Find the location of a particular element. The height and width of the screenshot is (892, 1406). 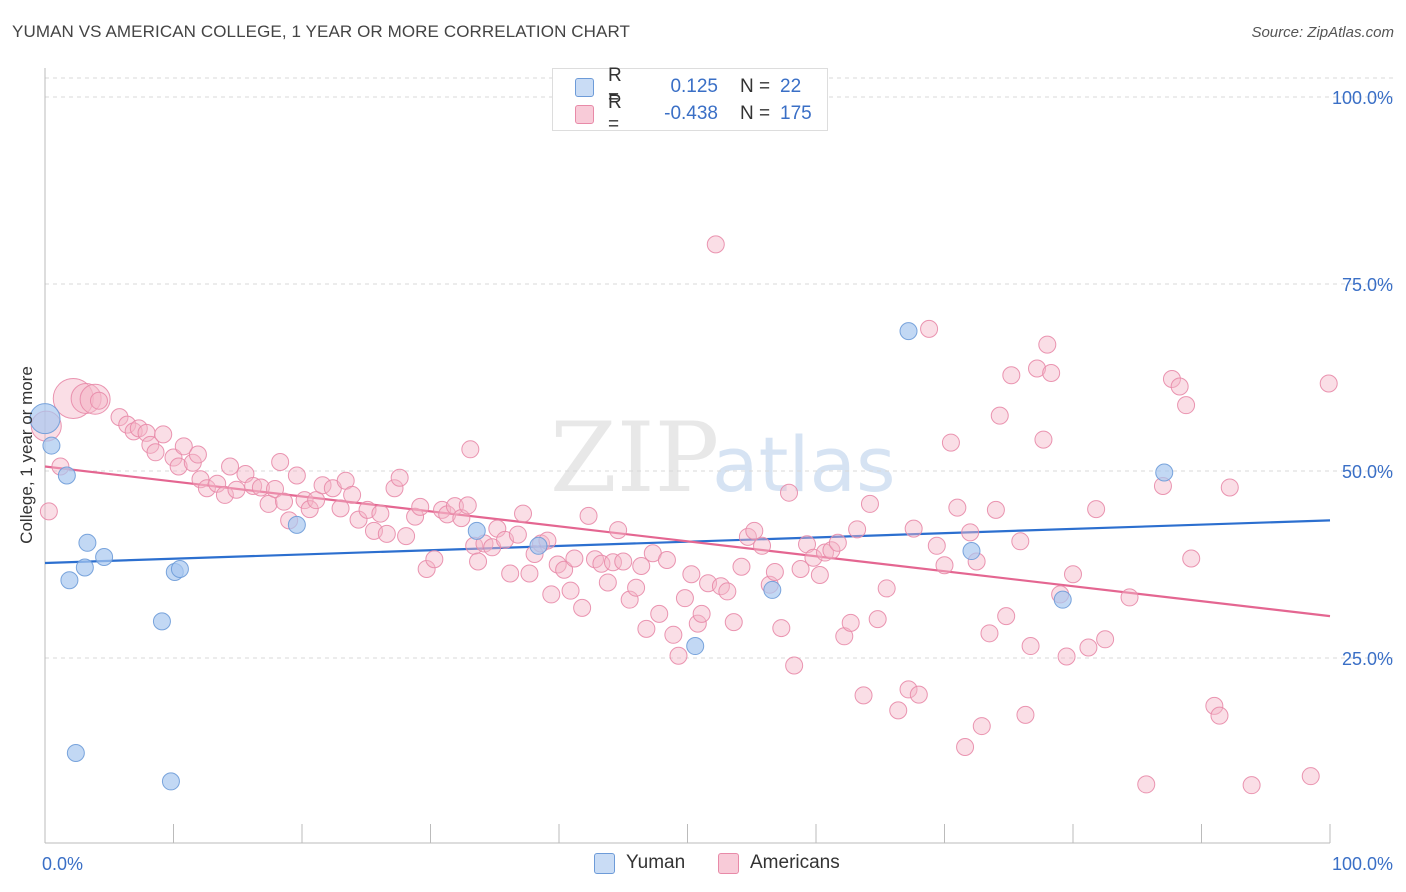

zipatlas-watermark: ZIP atlas is located at coordinates (723, 458).